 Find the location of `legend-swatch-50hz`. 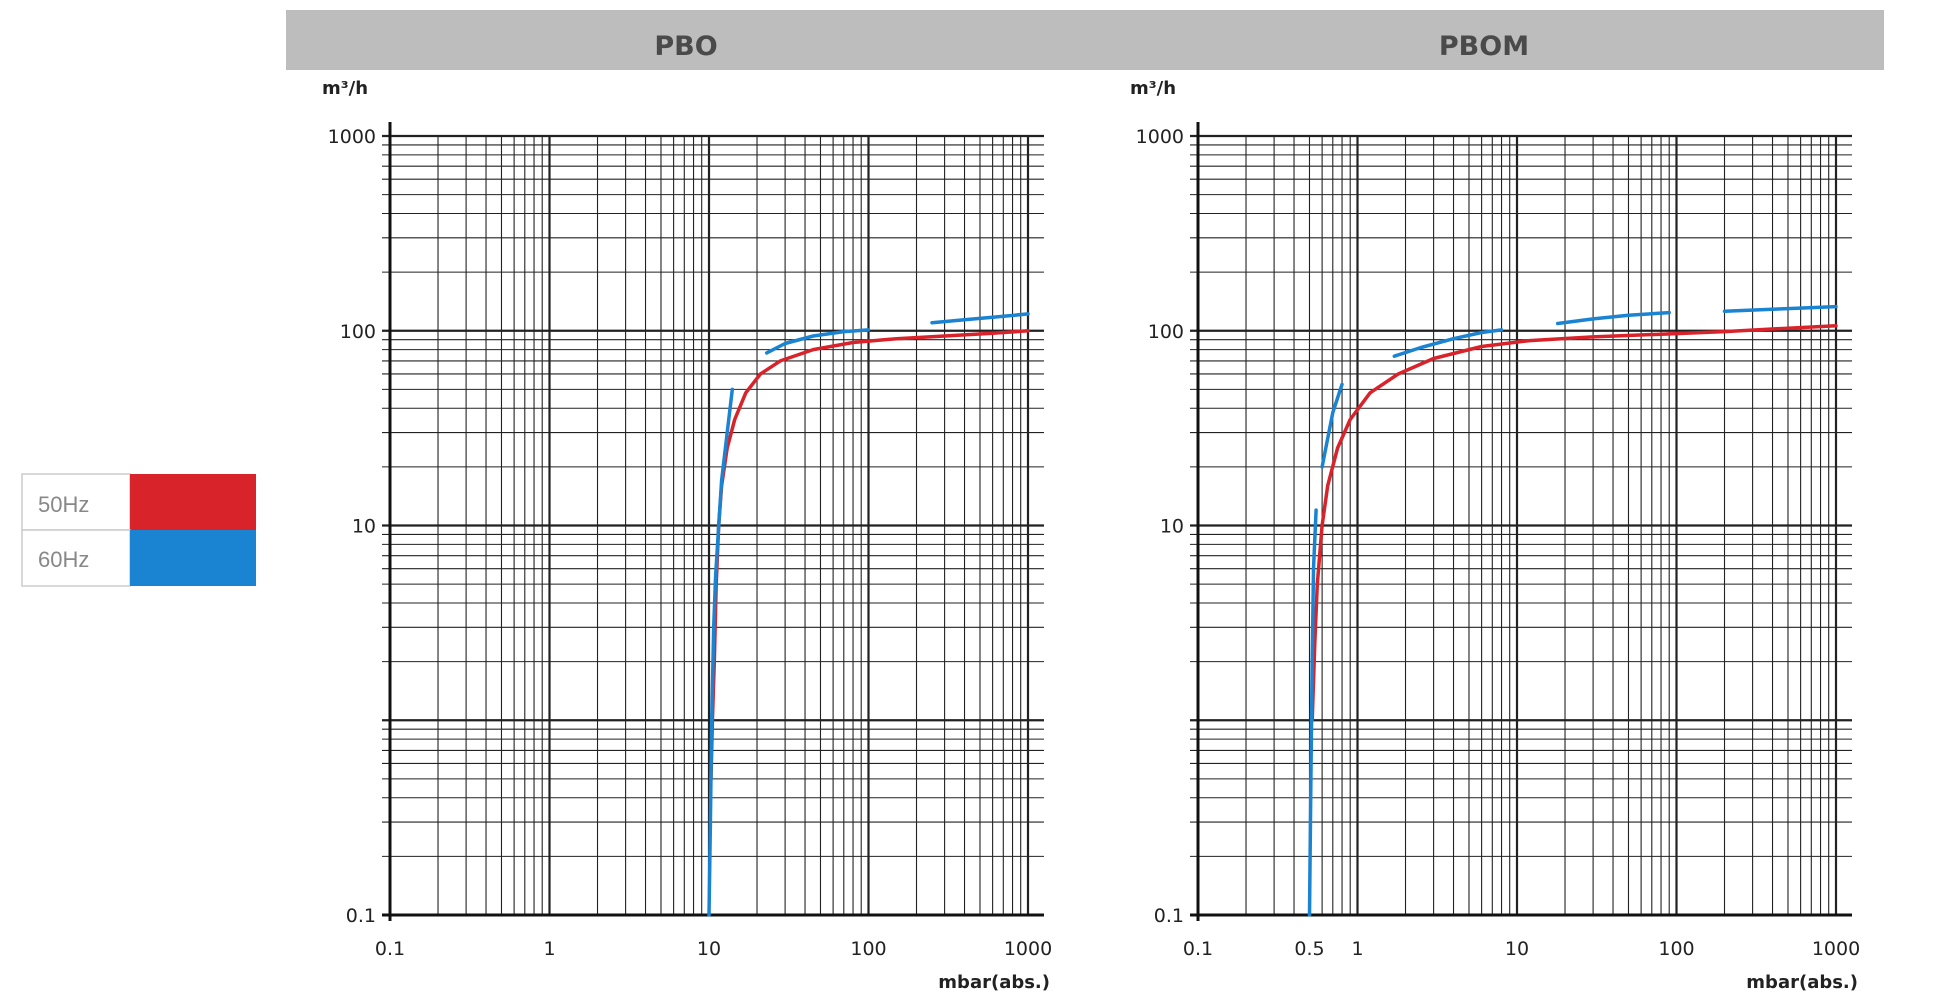

legend-swatch-50hz is located at coordinates (193, 502).